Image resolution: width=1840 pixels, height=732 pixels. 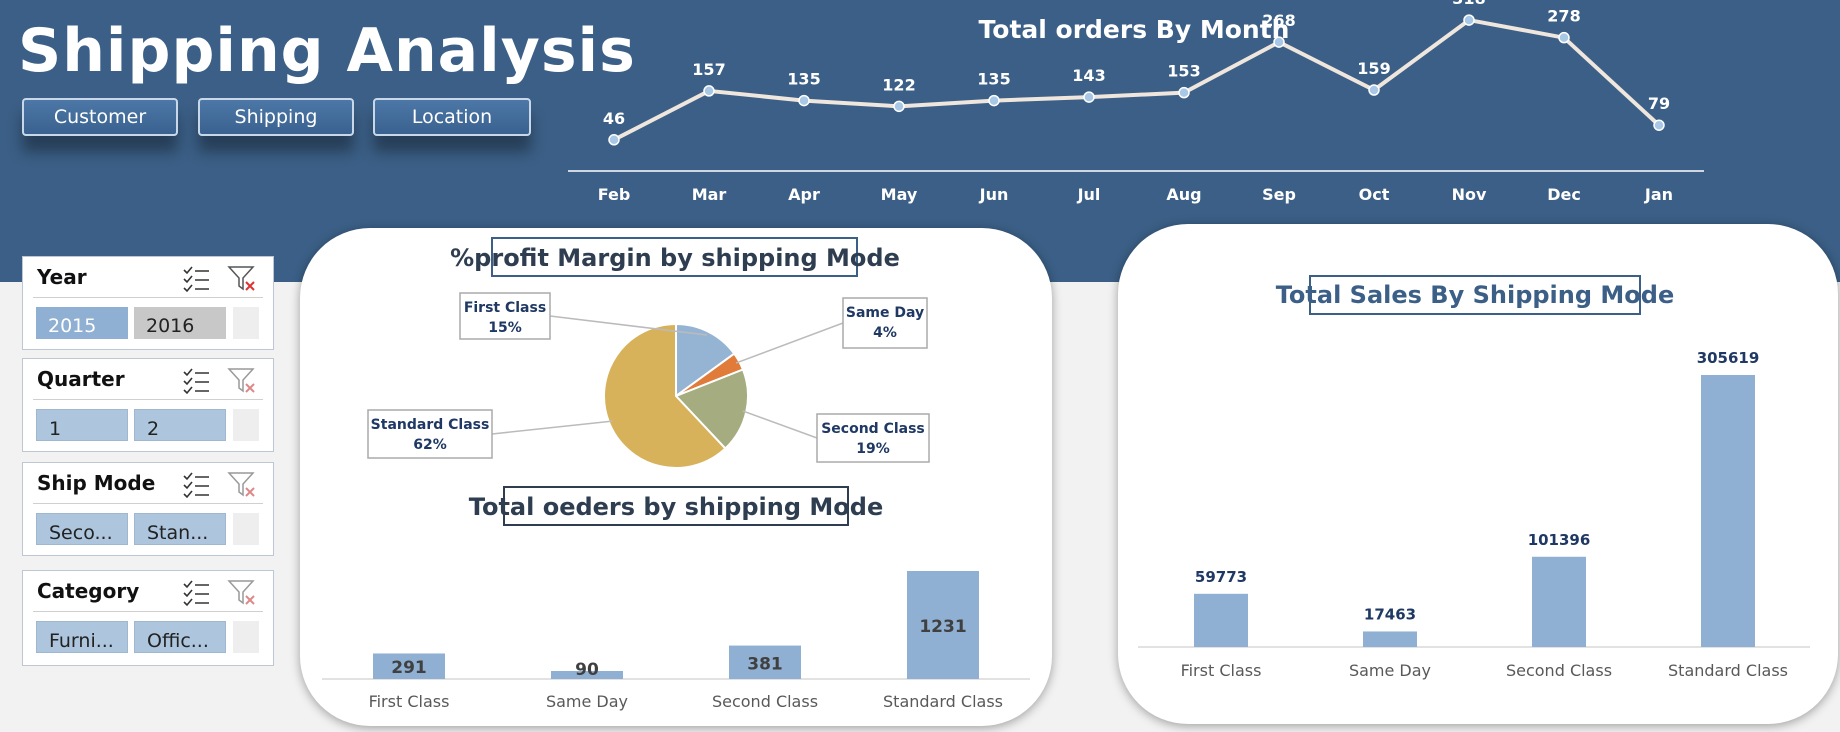 I want to click on slicer-title: Category, so click(x=88, y=591).